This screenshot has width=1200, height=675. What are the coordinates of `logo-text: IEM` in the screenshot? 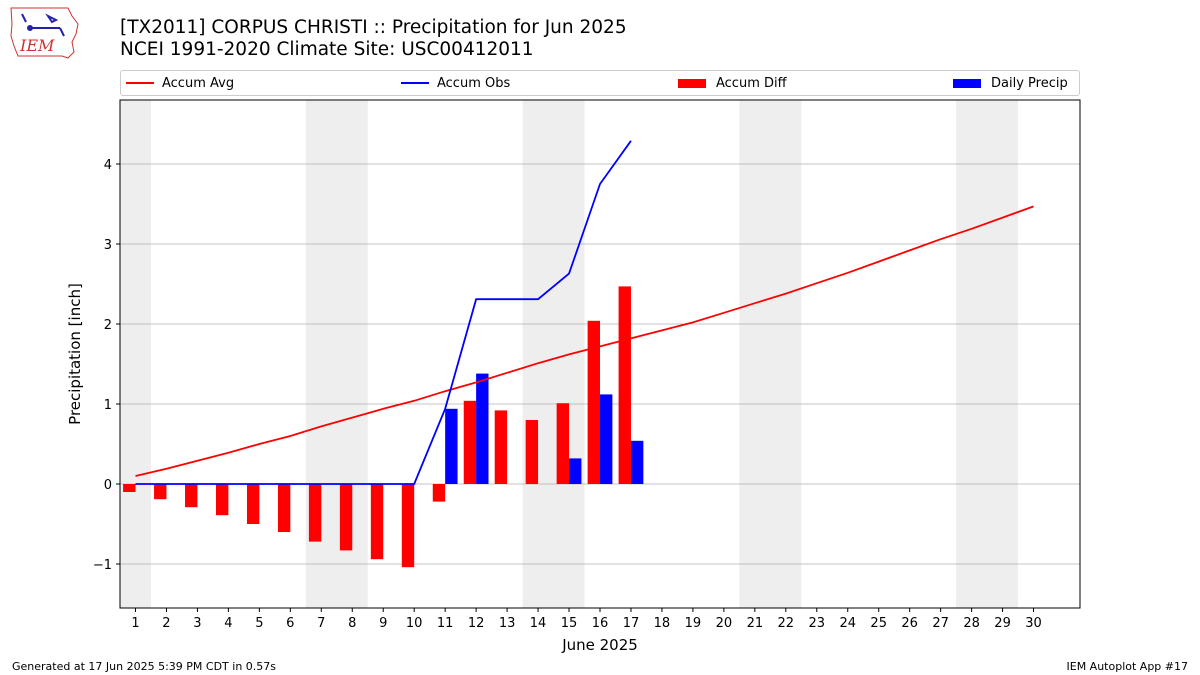 It's located at (37, 45).